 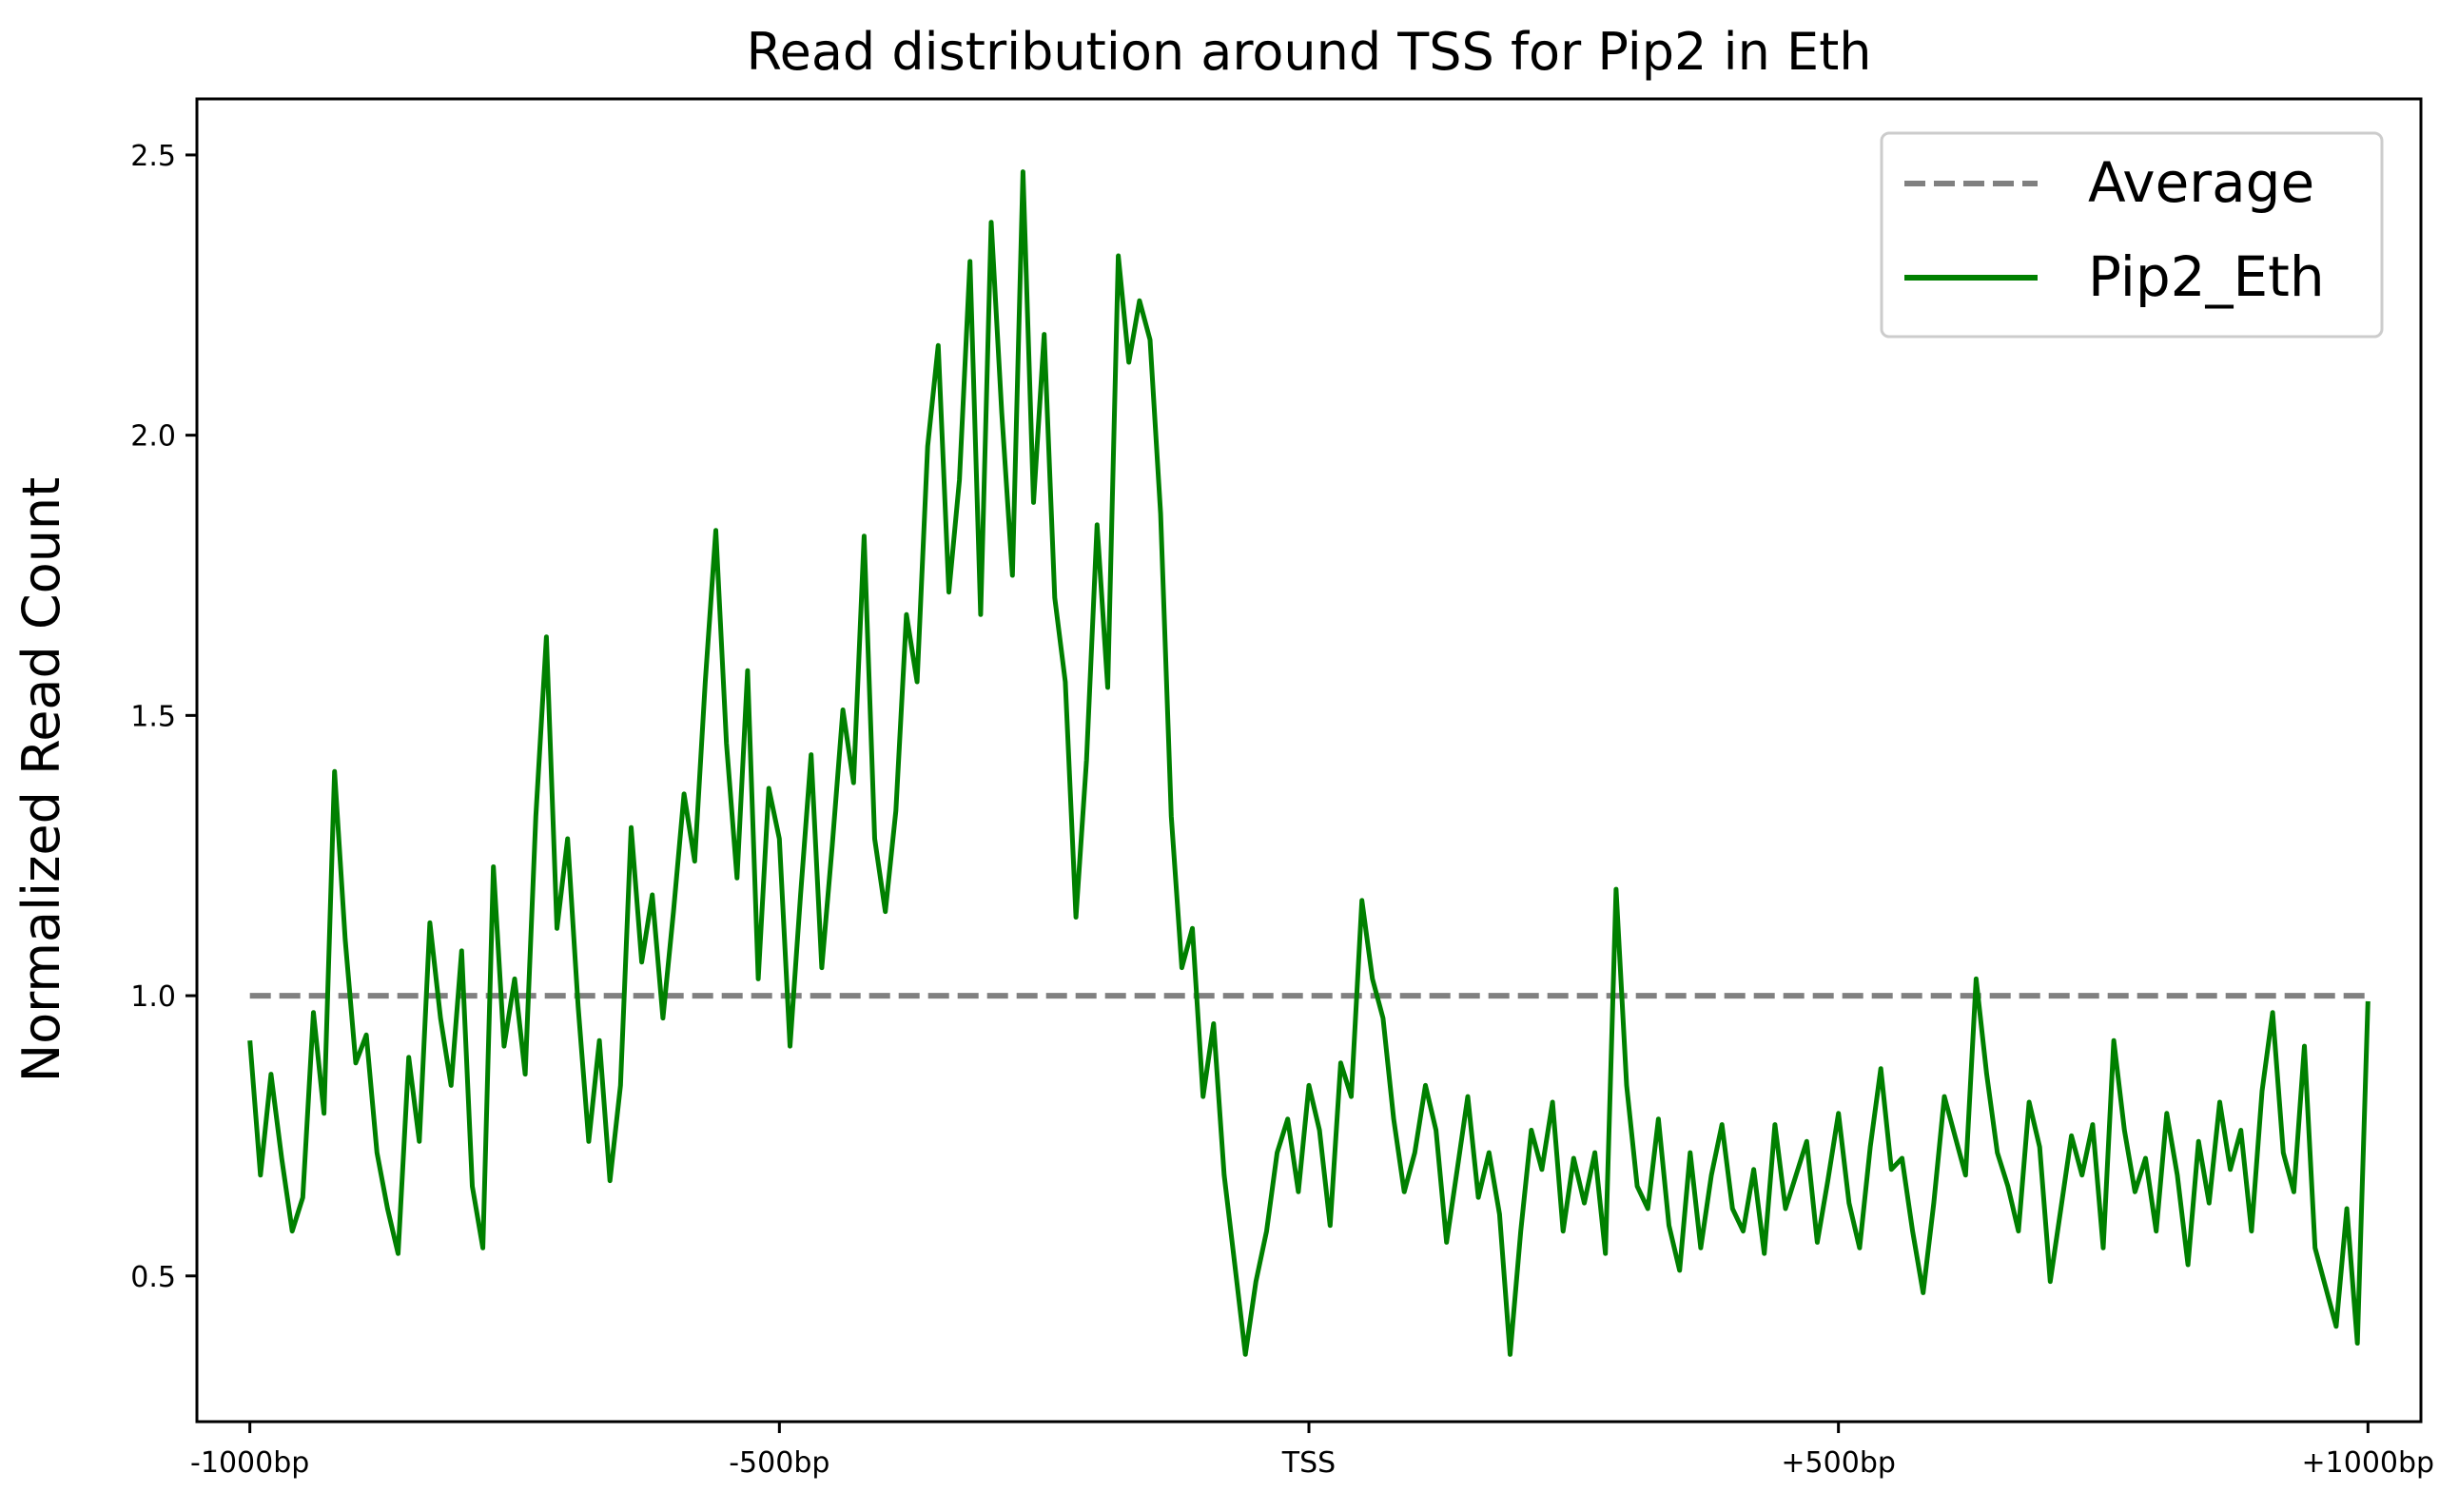 I want to click on legend-pip2-eth-label: Pip2_Eth, so click(x=2206, y=276).